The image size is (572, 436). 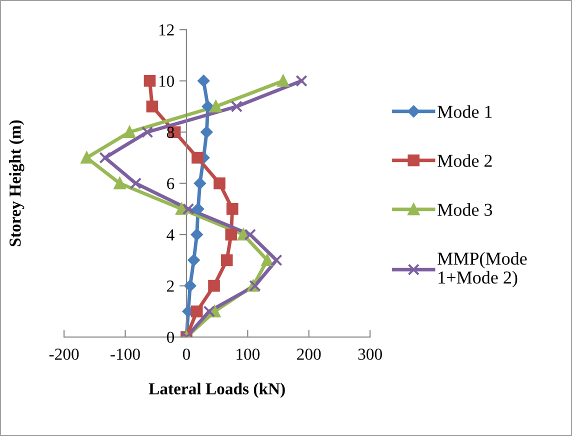 What do you see at coordinates (170, 337) in the screenshot?
I see `y-tick-label: 0` at bounding box center [170, 337].